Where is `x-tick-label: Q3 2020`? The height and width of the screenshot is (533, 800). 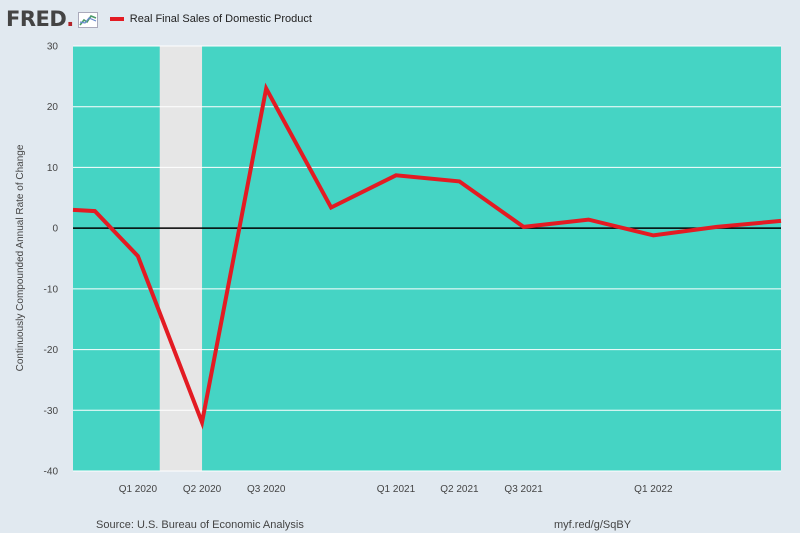
x-tick-label: Q3 2020 is located at coordinates (266, 489).